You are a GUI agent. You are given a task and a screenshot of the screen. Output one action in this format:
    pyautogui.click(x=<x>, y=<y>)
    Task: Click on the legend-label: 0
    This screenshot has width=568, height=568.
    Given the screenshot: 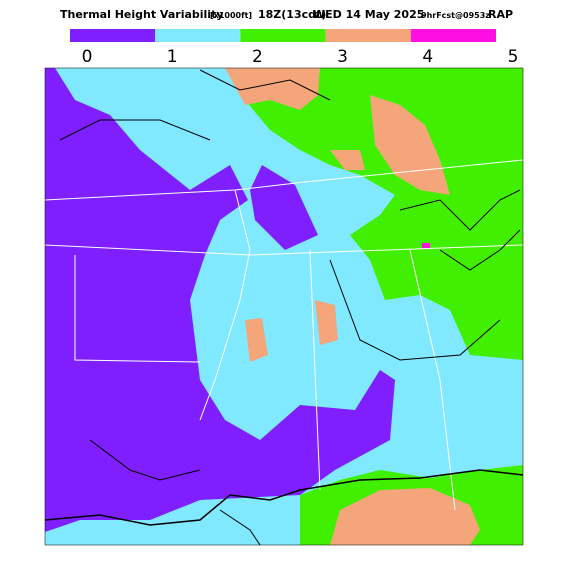 What is the action you would take?
    pyautogui.click(x=87, y=57)
    